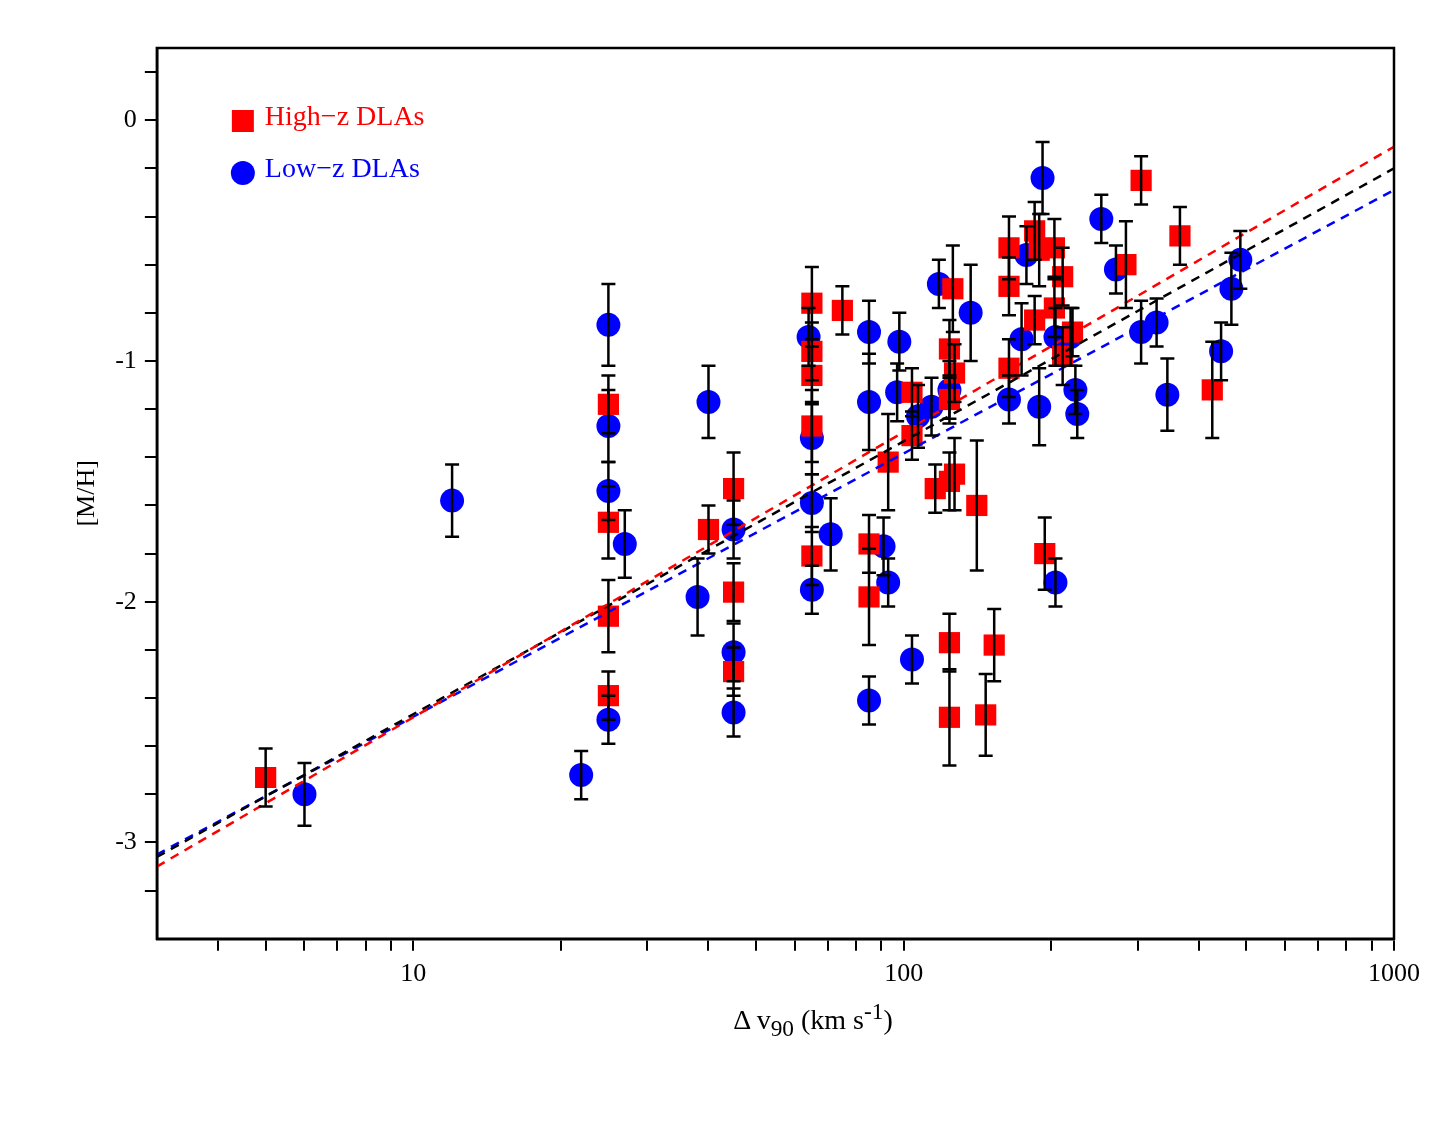 The height and width of the screenshot is (1123, 1453). I want to click on y-tick-label: -1, so click(126, 359).